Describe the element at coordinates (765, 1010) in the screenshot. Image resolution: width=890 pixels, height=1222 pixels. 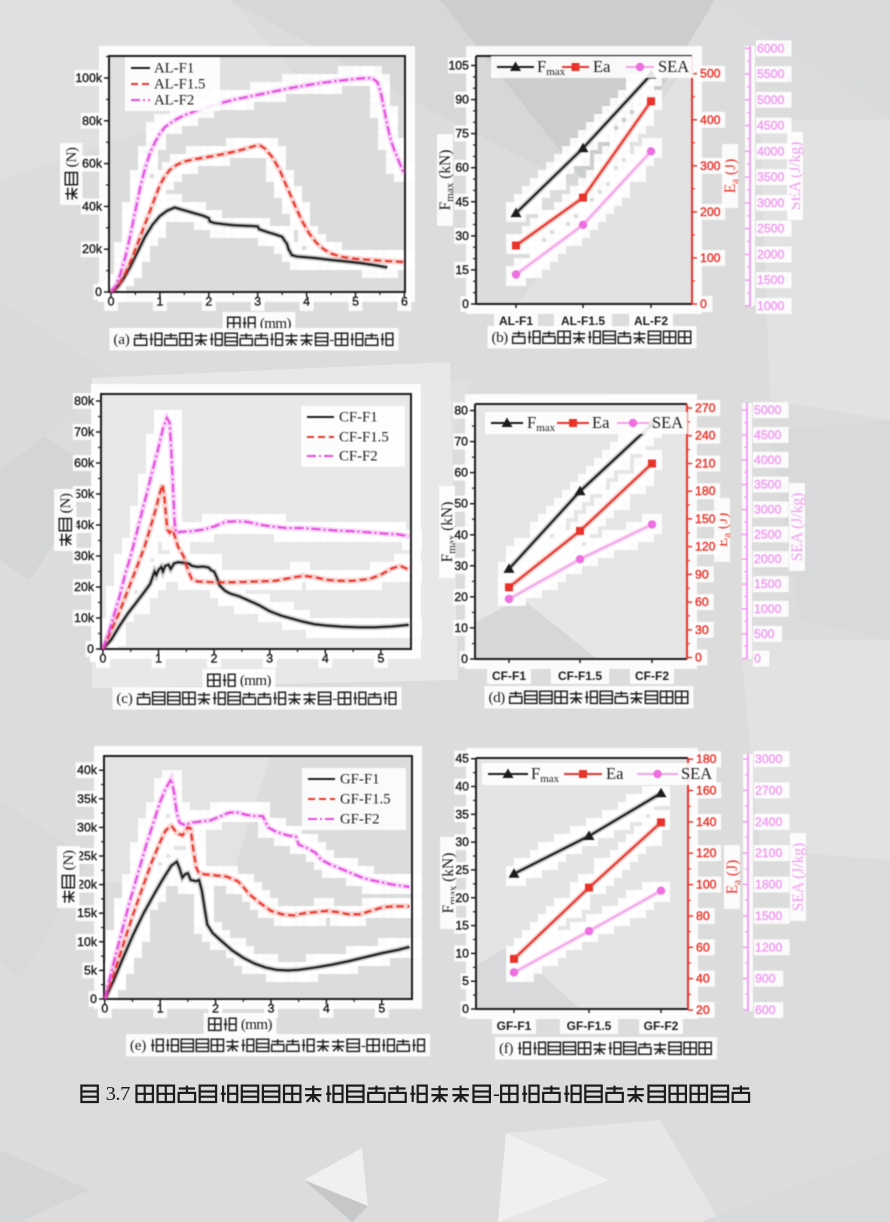
I see `svg-text: 600` at that location.